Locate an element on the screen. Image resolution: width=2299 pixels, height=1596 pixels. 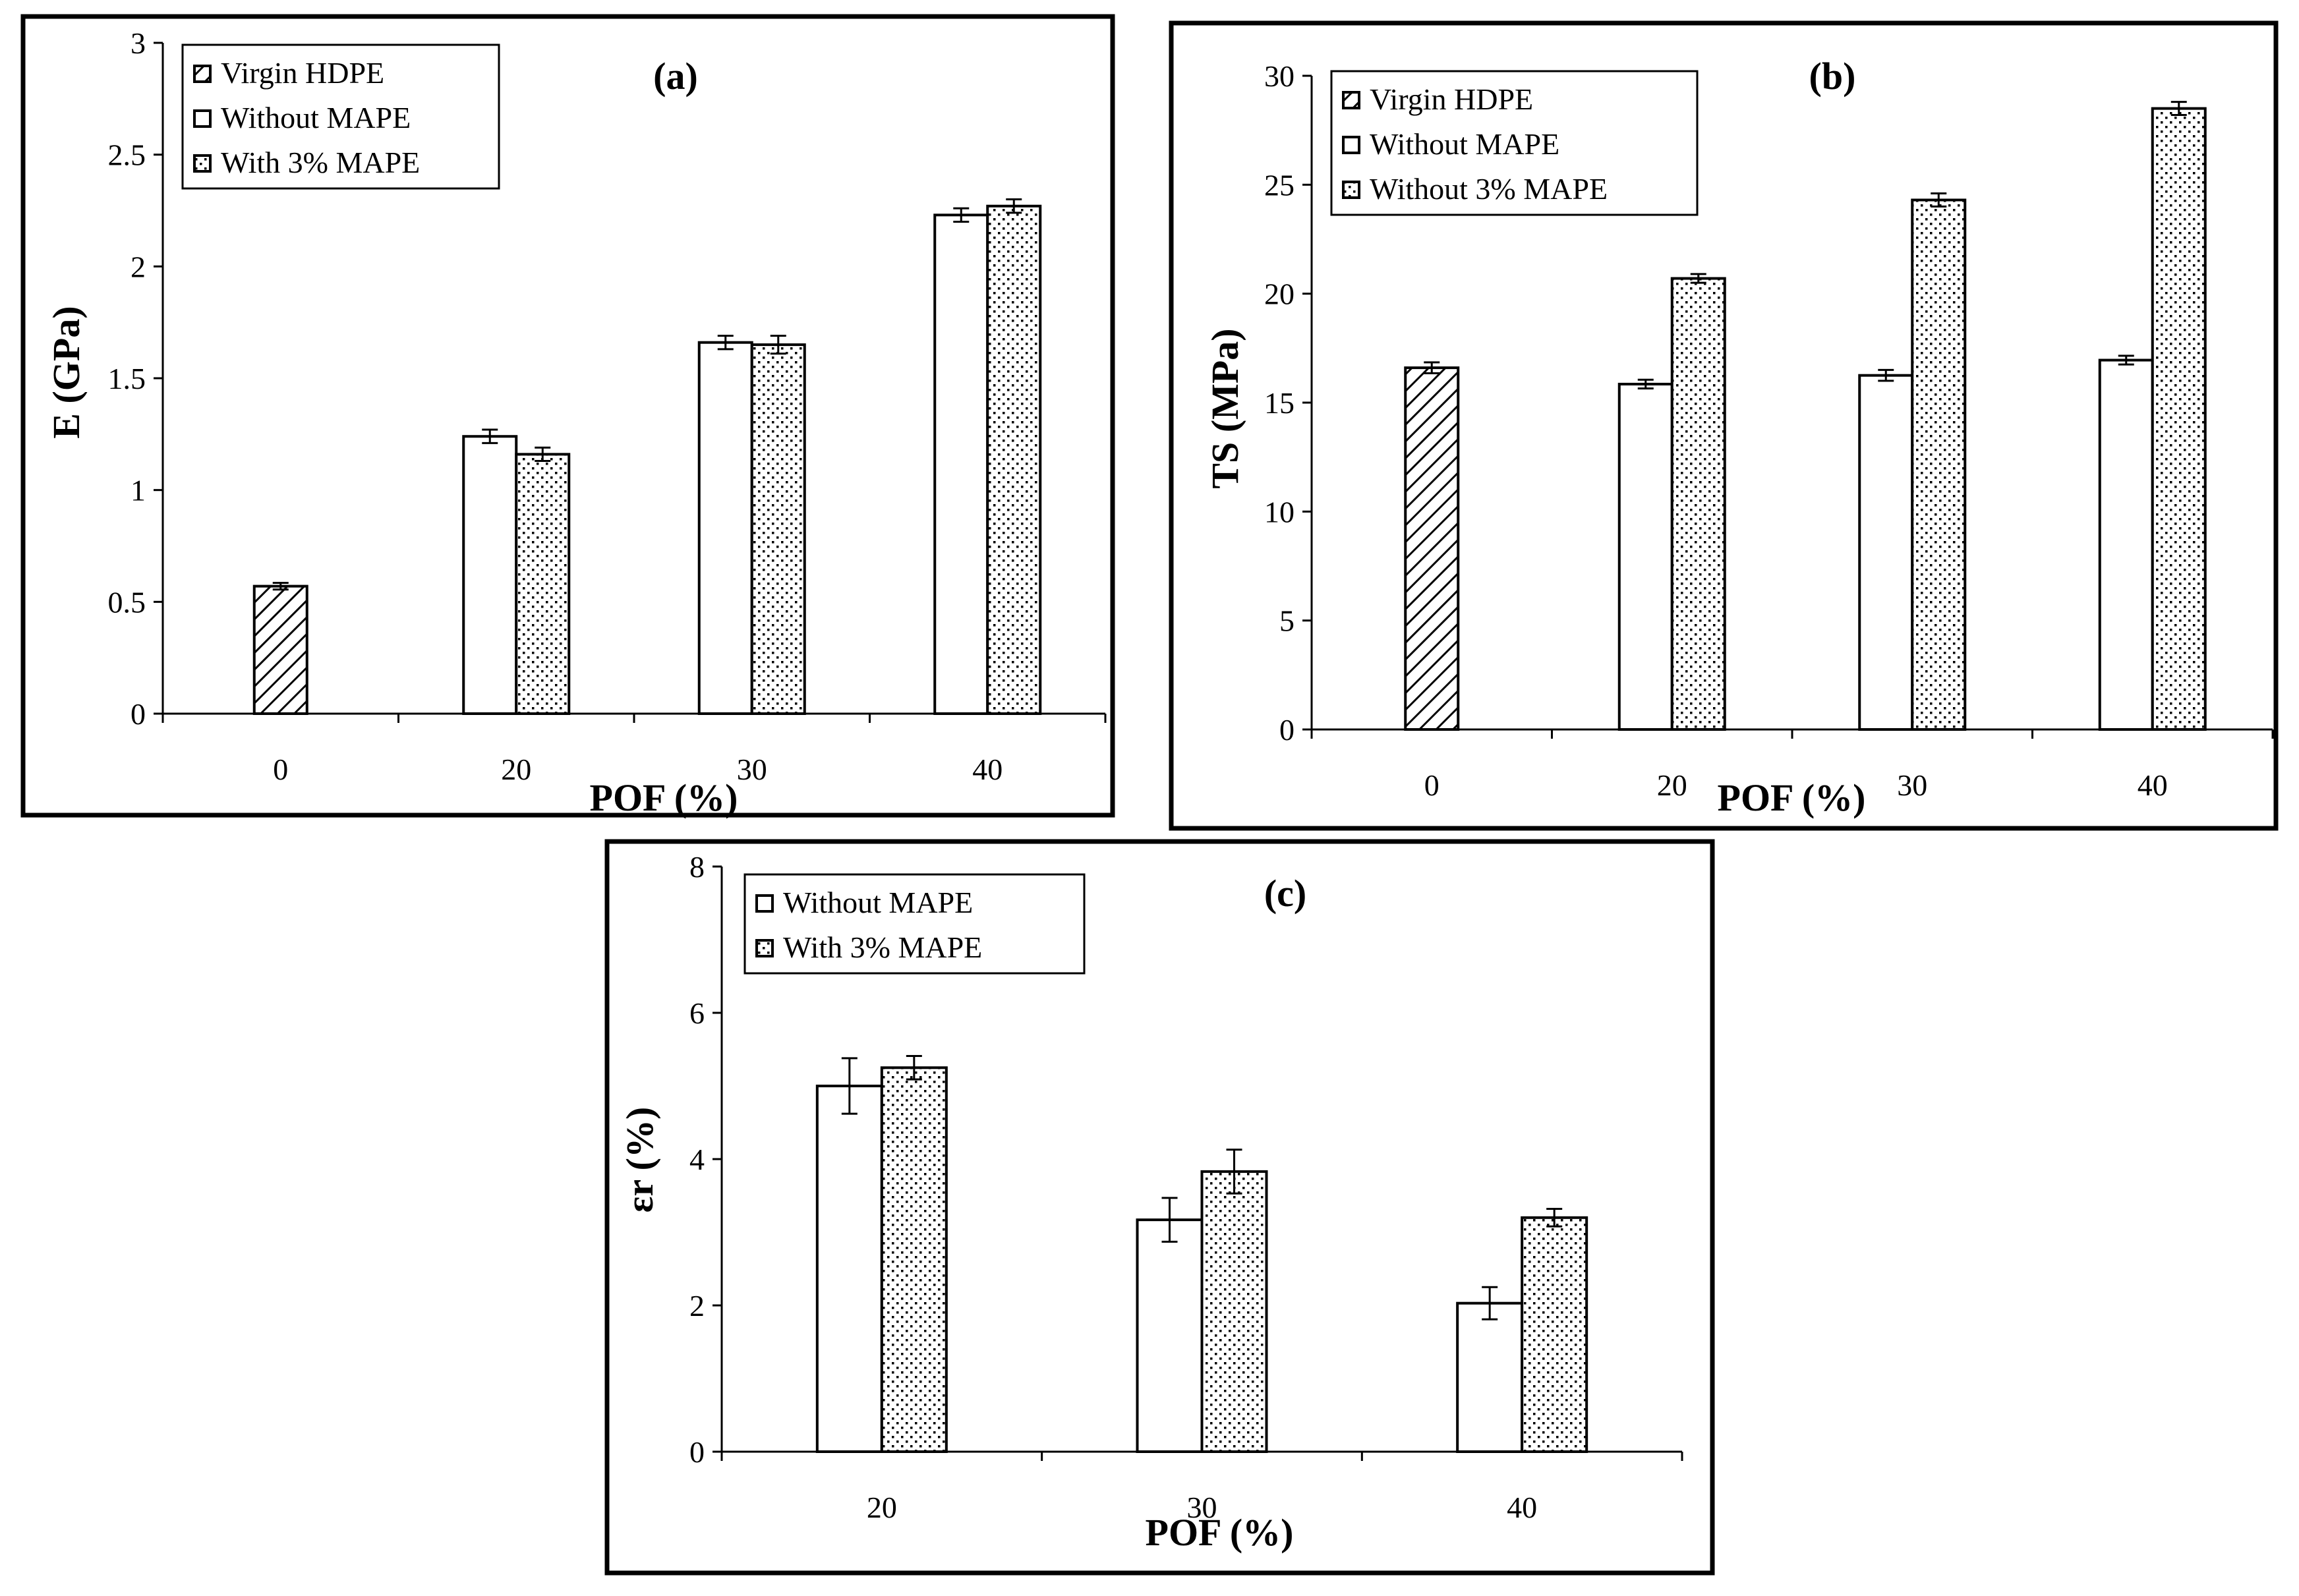
y-tick-label: 0.5 is located at coordinates (127, 602).